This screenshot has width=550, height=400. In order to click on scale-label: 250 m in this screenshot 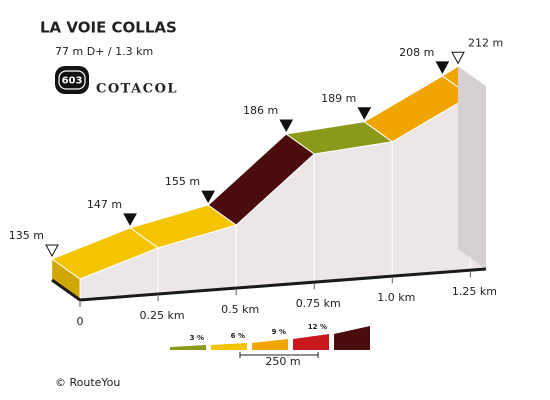, I will do `click(282, 361)`.